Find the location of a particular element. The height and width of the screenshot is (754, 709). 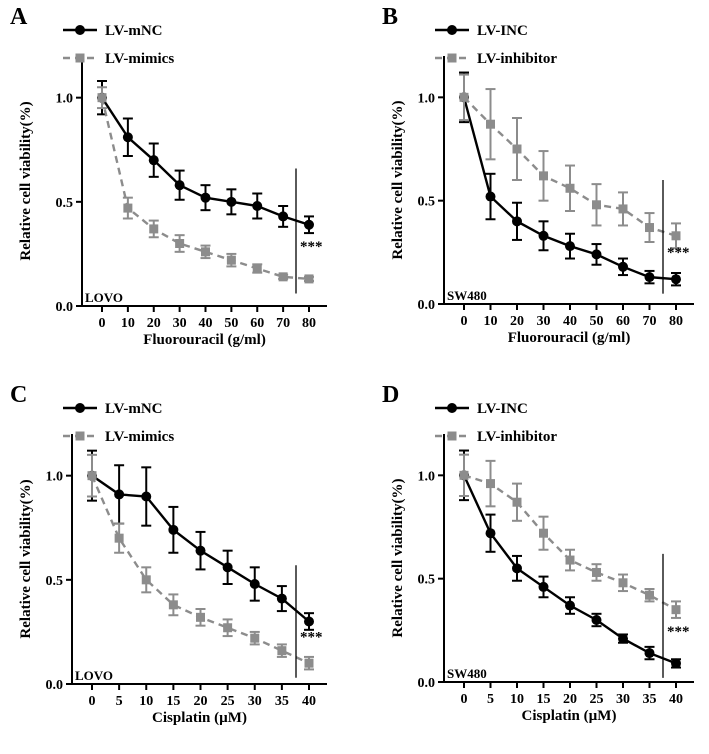

panel-letter: D is located at coordinates (390, 395).